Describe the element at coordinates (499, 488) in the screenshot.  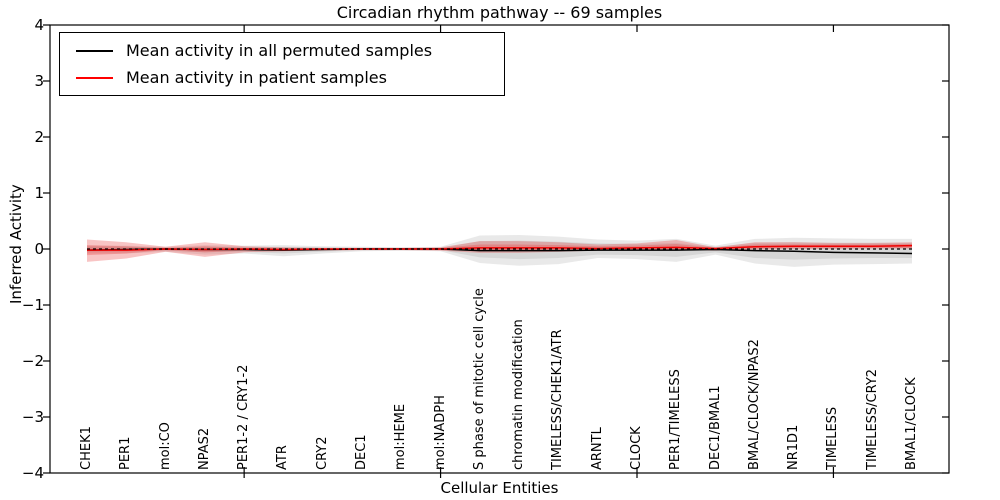
I see `x-axis-title: Cellular Entities` at that location.